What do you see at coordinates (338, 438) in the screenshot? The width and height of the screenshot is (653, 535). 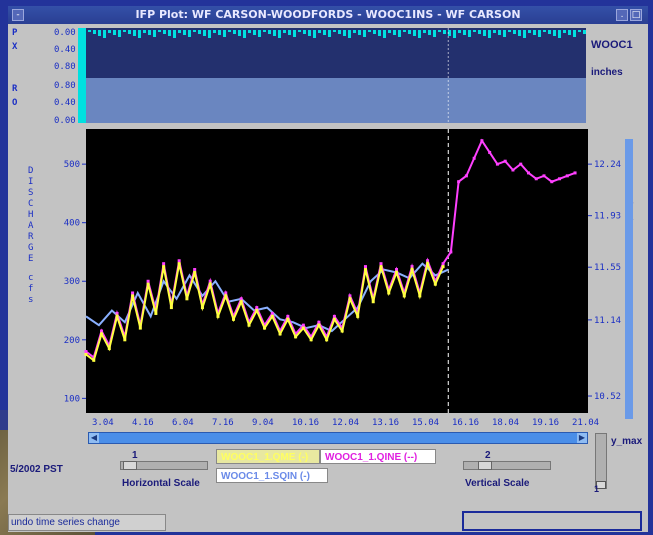 I see `time-scrollbar: ◀ ▶` at bounding box center [338, 438].